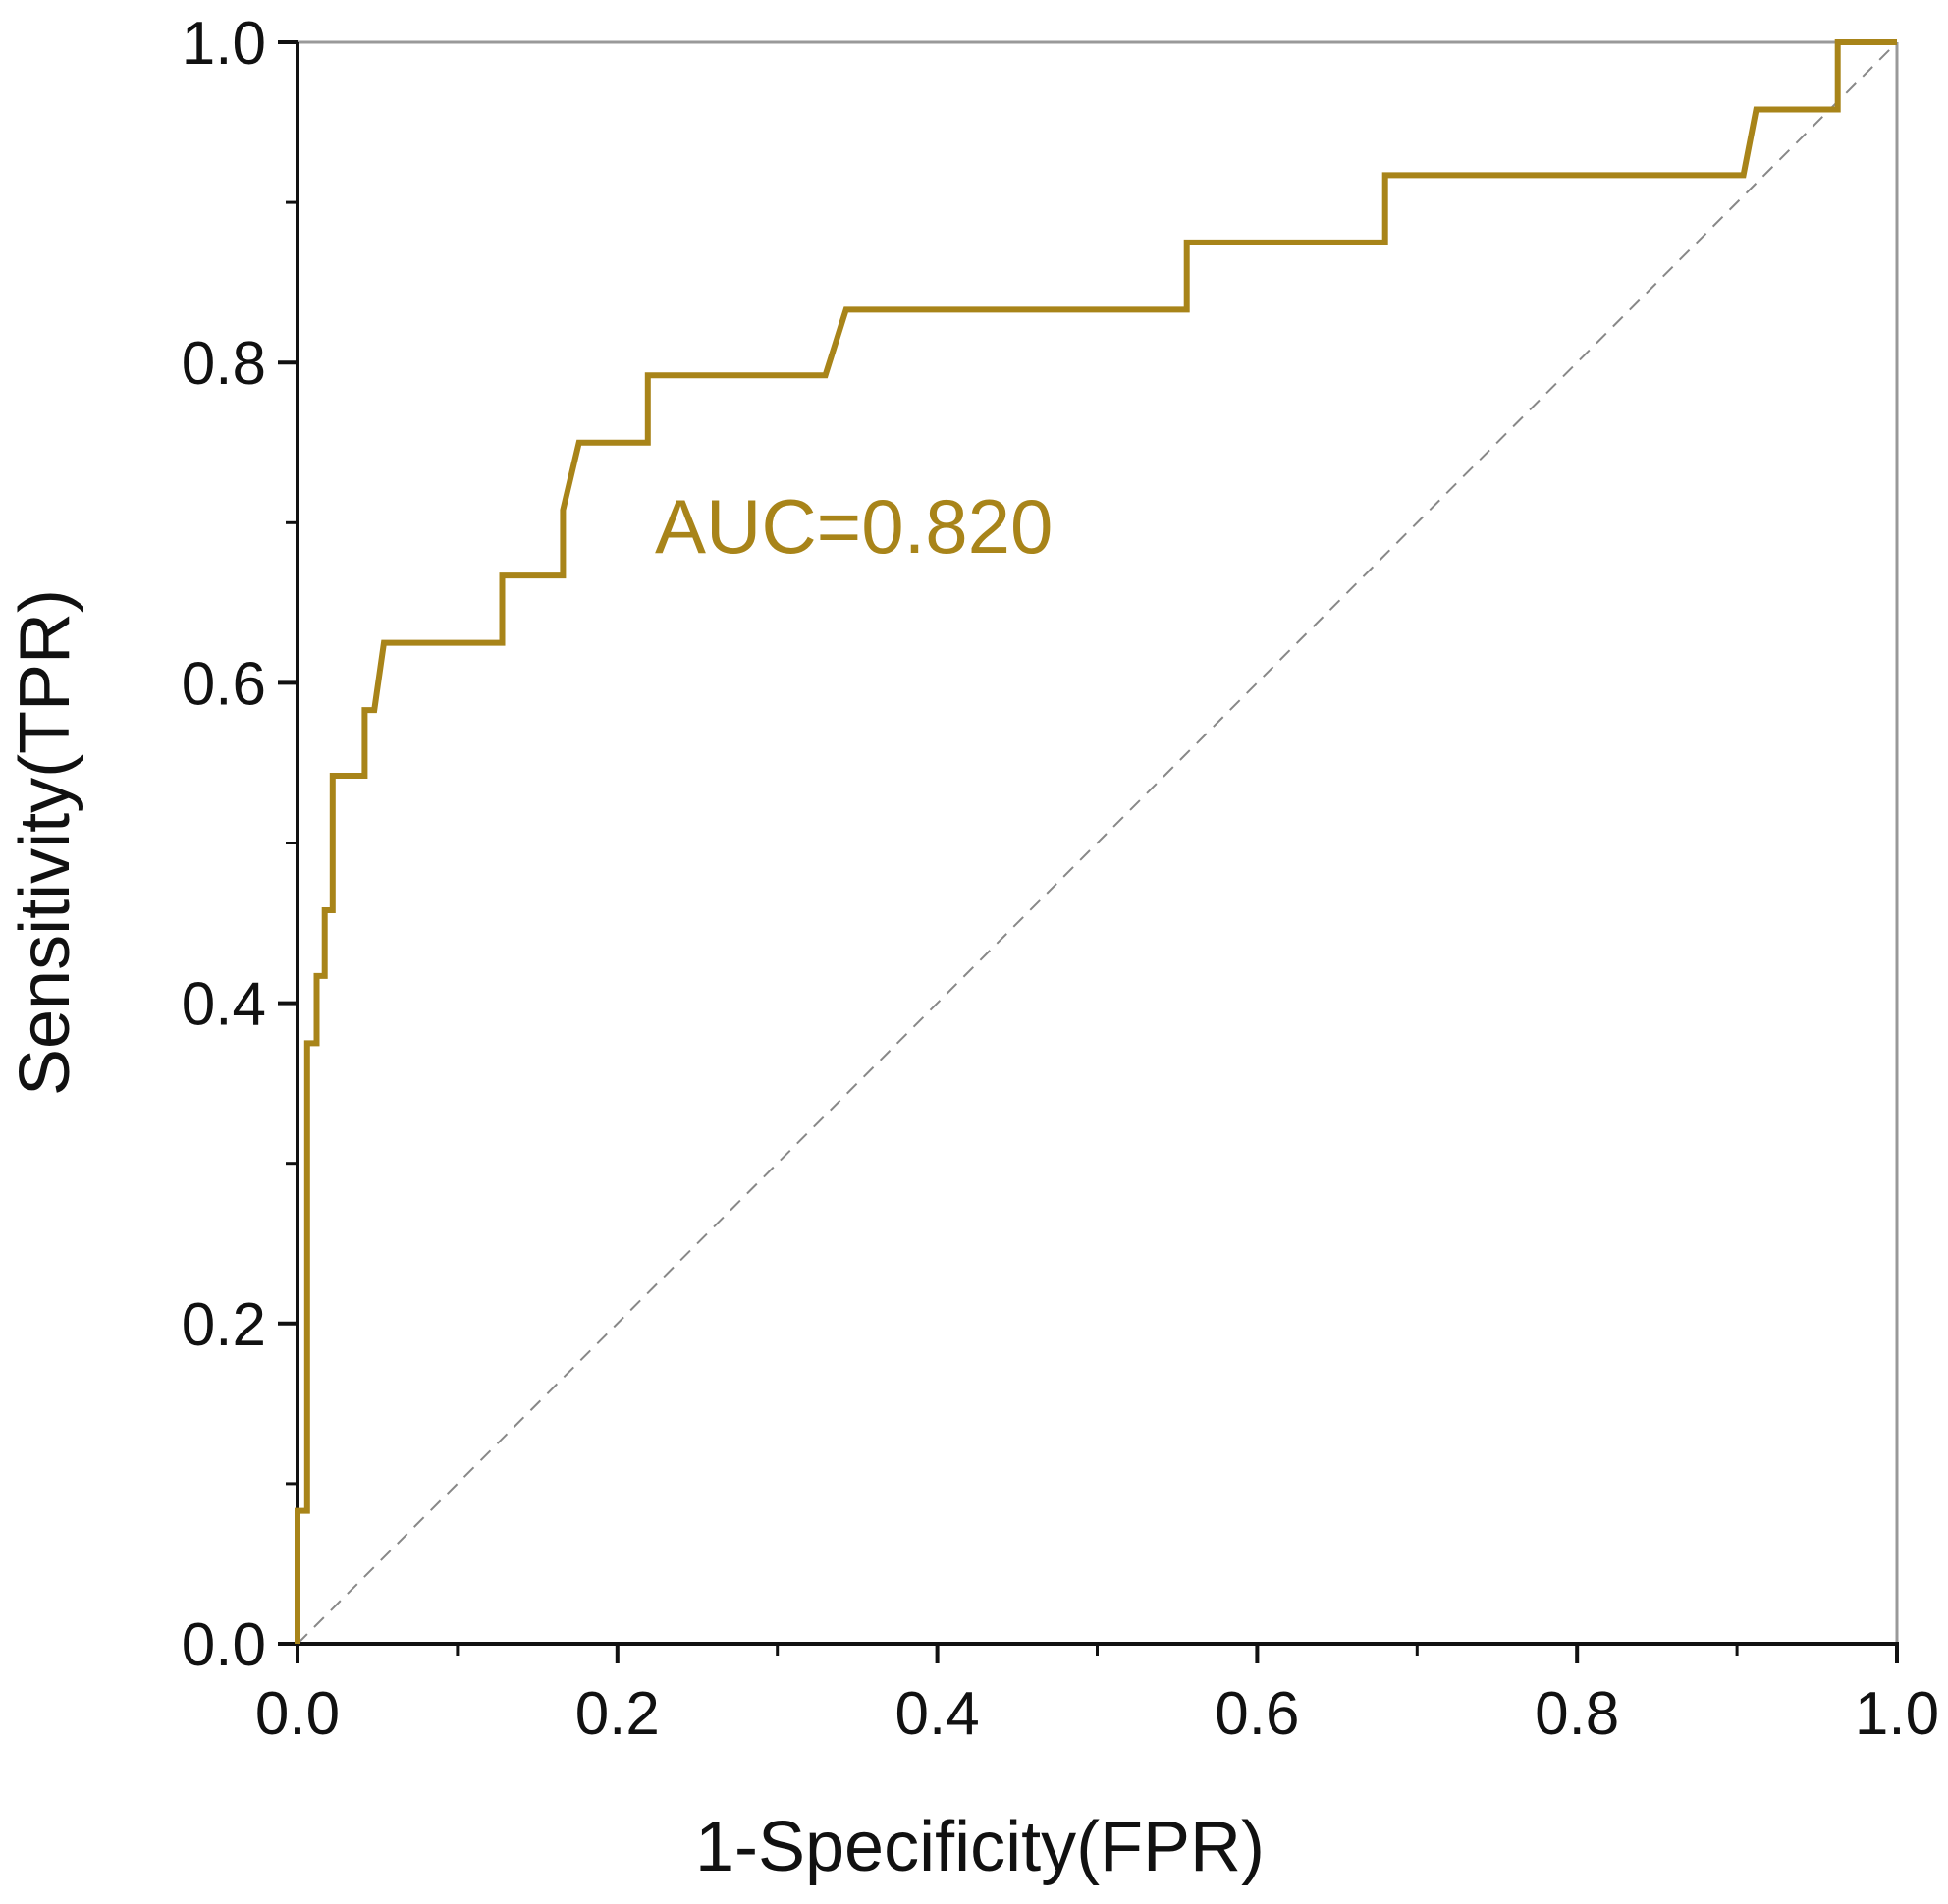  Describe the element at coordinates (617, 1714) in the screenshot. I see `x-tick-label: 0.2` at that location.